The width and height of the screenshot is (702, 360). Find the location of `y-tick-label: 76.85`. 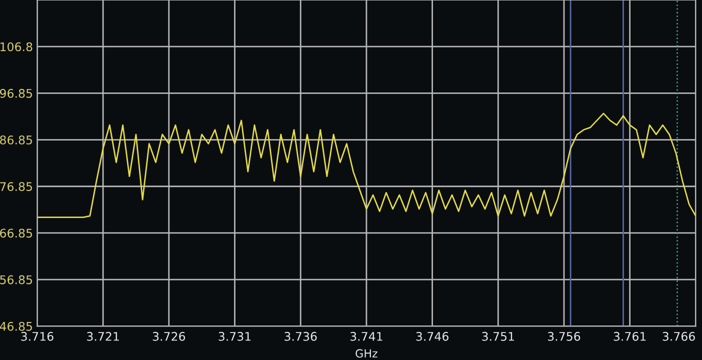

y-tick-label: 76.85 is located at coordinates (16, 187).